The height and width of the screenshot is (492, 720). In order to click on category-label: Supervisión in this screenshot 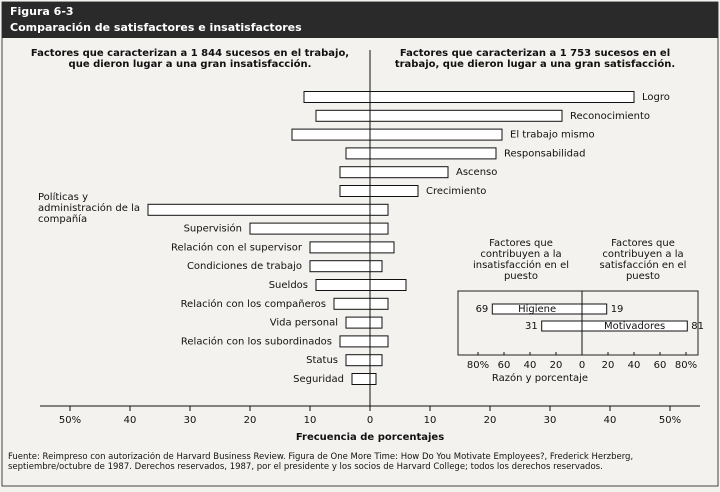, I will do `click(213, 229)`.